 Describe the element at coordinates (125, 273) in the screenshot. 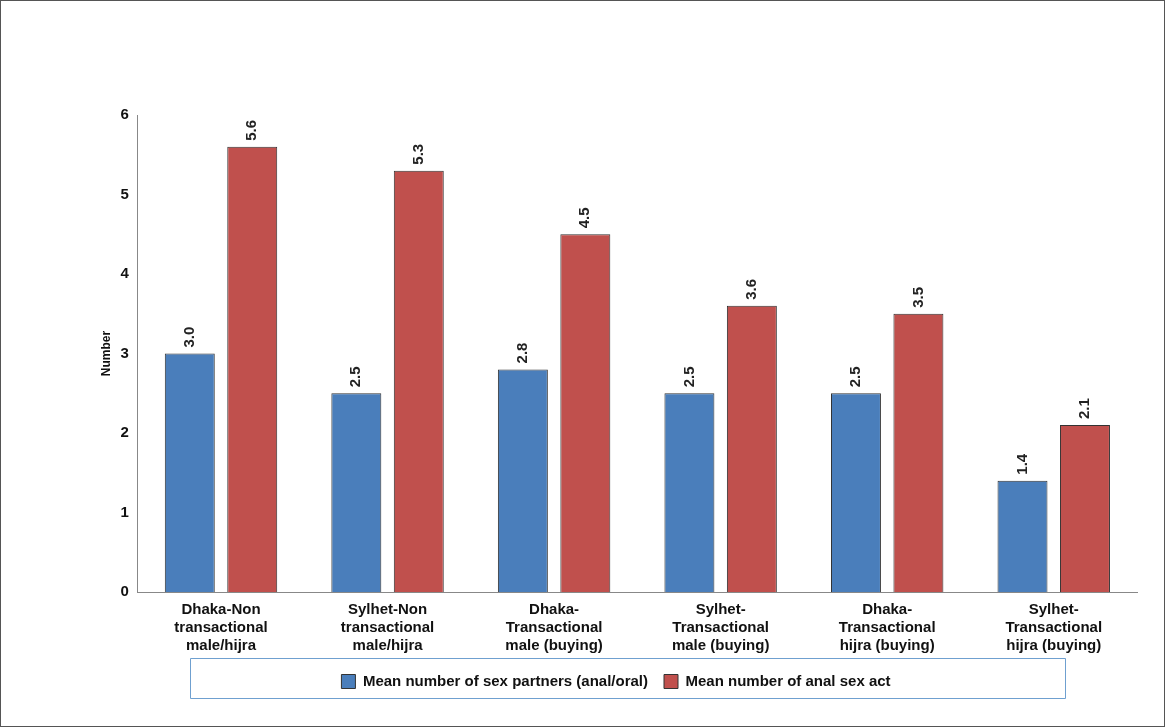

I see `y-tick-label: 4` at that location.